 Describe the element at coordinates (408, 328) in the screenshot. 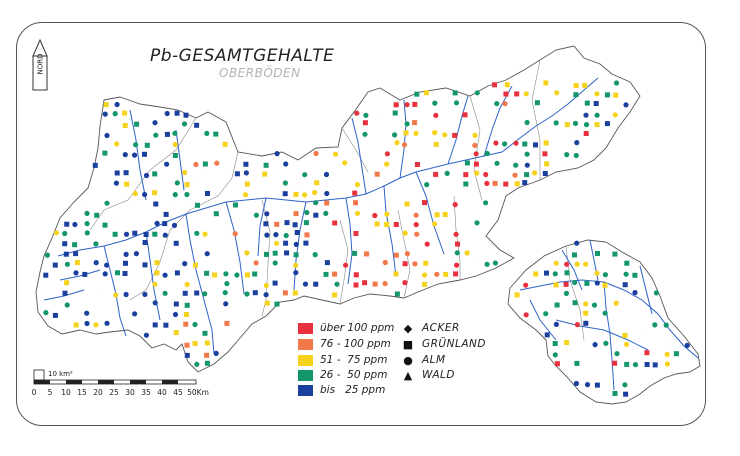

I see `diamond-icon: ◆` at that location.